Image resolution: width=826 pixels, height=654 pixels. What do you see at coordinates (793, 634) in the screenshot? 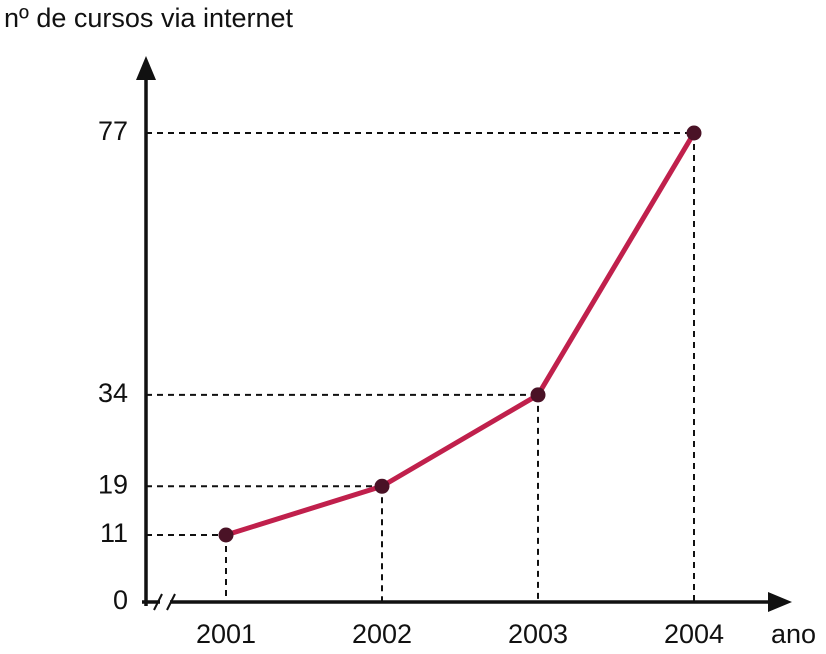
I see `x-axis-label: ano` at bounding box center [793, 634].